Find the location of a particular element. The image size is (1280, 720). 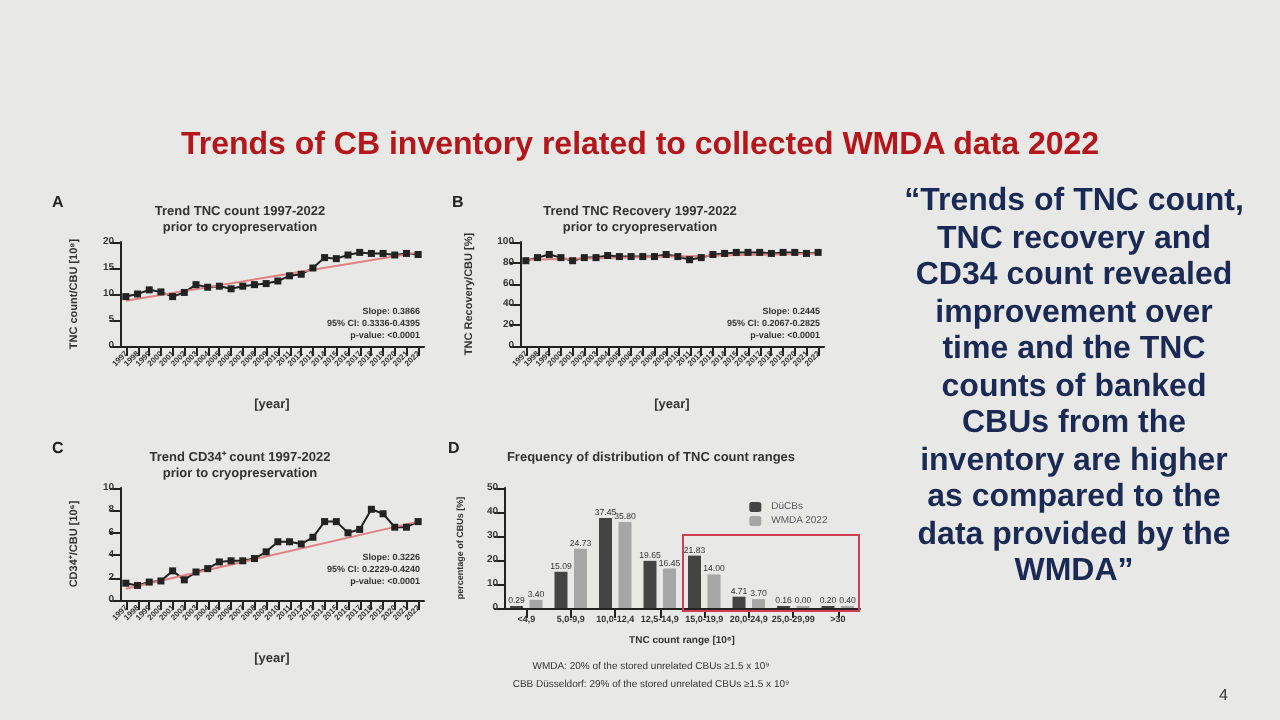

text: “Trends of TNC count, TNC recovery and CD34 count revealed improvement over time and the TNC counts of banked CBUs from the inventory are higher as compared to the data provided by the WMDA” is located at coordinates (1074, 386).